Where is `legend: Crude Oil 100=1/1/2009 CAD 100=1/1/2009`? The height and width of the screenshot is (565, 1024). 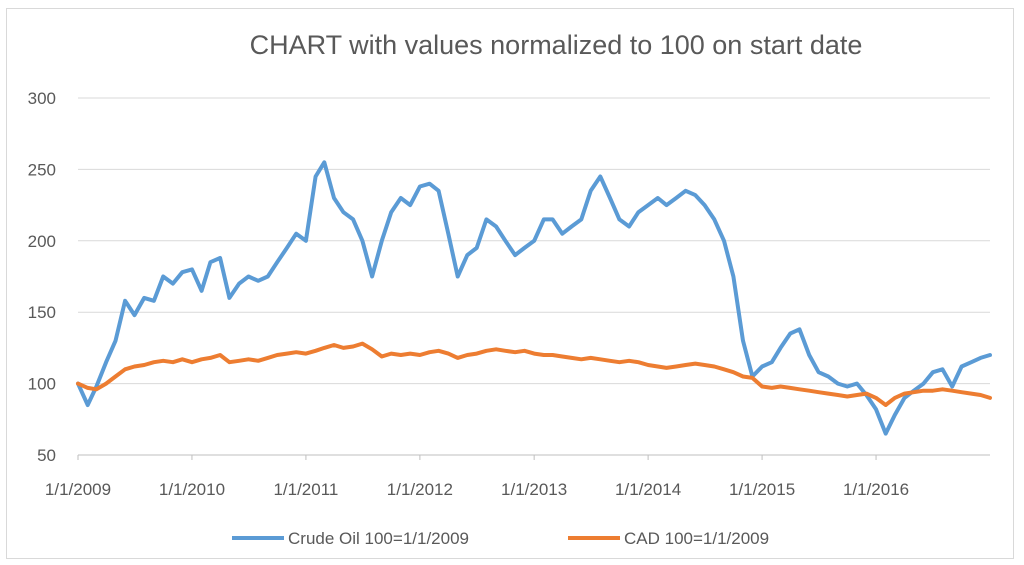 legend: Crude Oil 100=1/1/2009 CAD 100=1/1/2009 is located at coordinates (500, 538).